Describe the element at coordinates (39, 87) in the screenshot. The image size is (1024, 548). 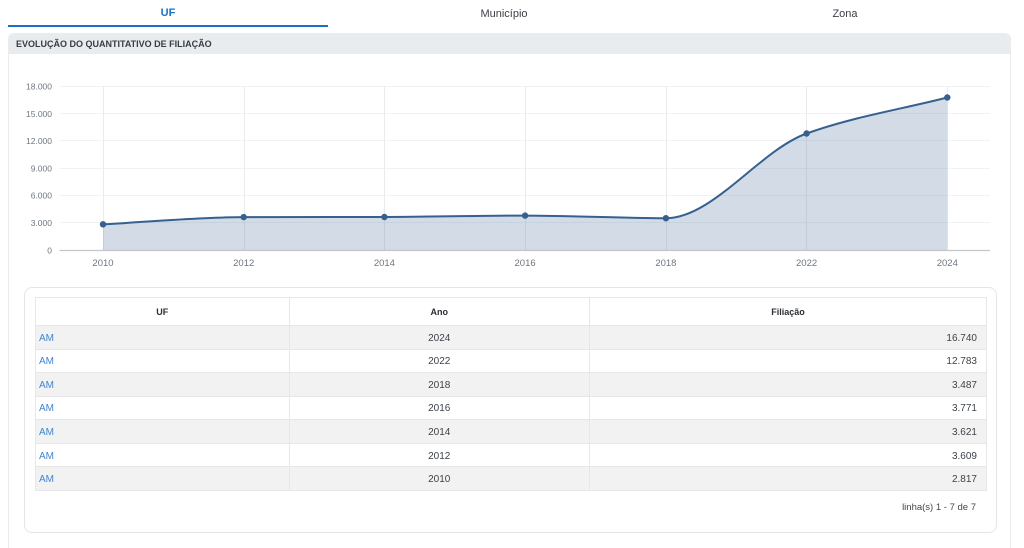
I see `svg-text: 18.000` at that location.